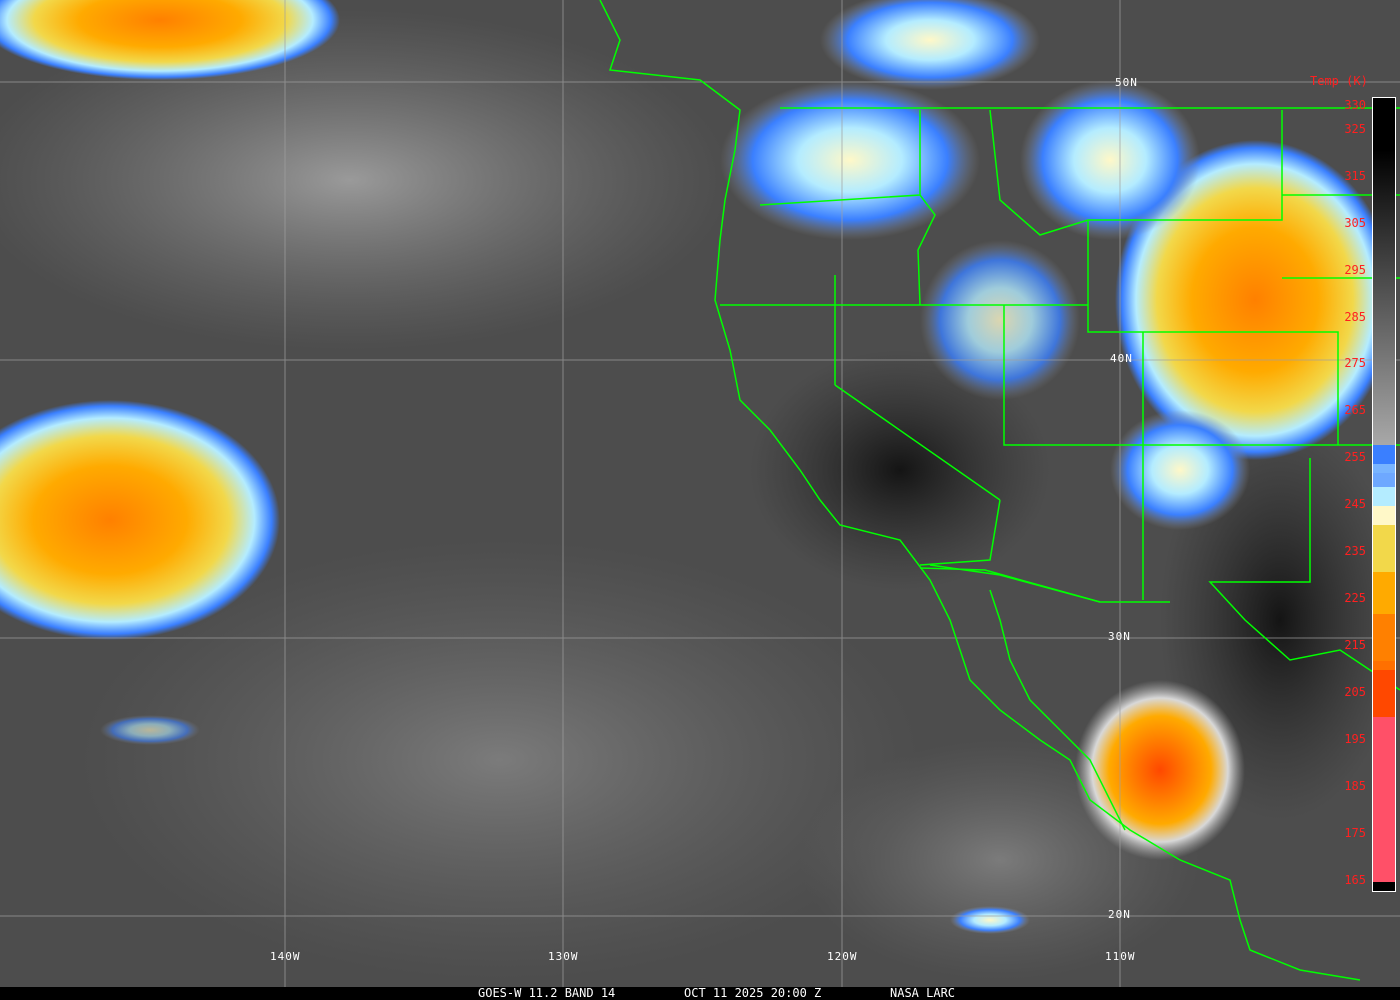 Image resolution: width=1400 pixels, height=1000 pixels. I want to click on colorbar-tick-label: 325, so click(1355, 128).